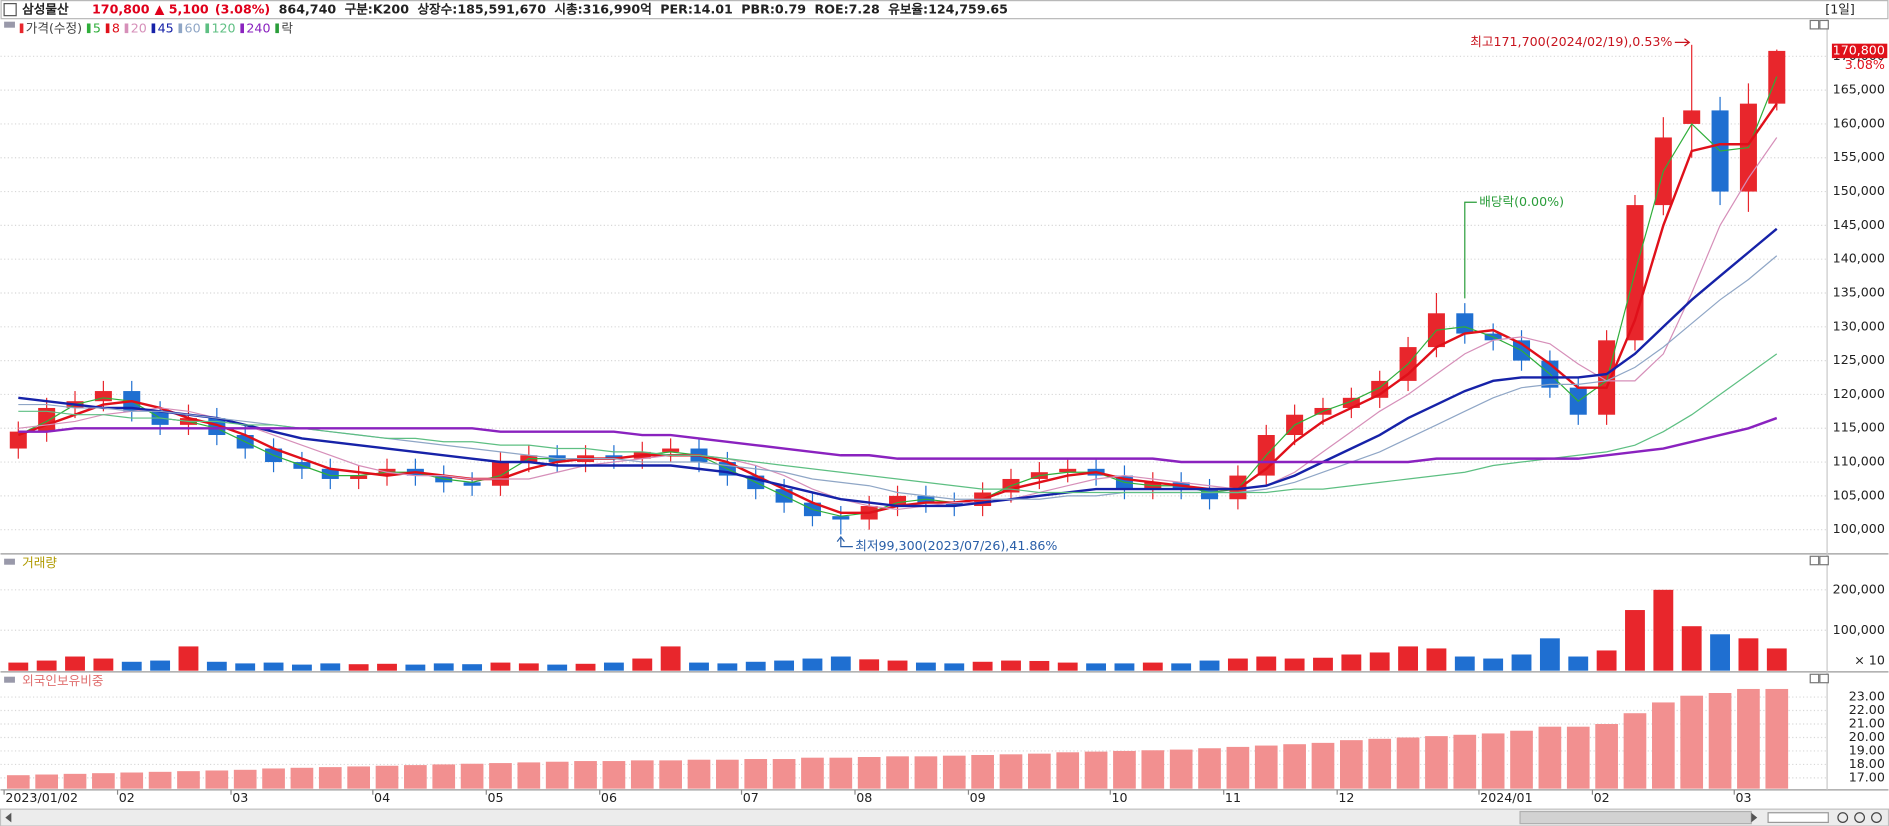 This screenshot has width=1889, height=826. I want to click on zoom-out, so click(1843, 817).